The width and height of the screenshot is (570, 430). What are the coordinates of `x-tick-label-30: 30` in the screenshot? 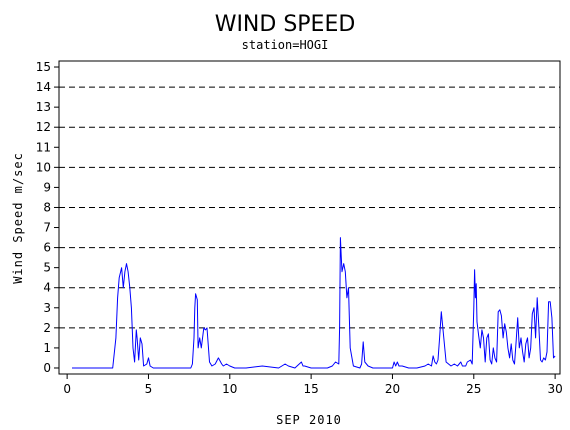 It's located at (554, 389).